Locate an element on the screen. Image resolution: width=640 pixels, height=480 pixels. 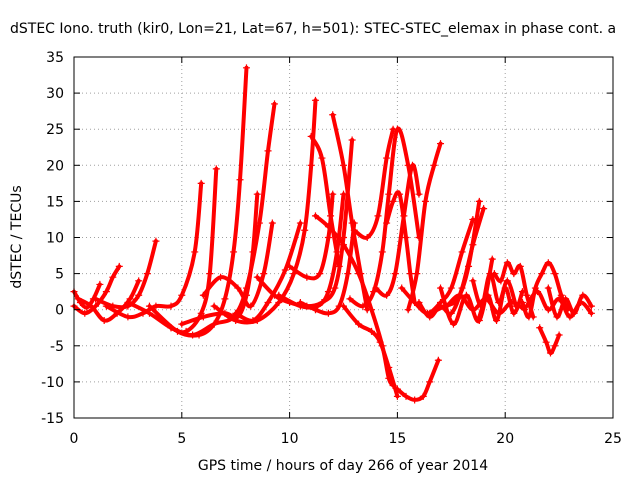
y-tick-label: 15 is located at coordinates (55, 202).